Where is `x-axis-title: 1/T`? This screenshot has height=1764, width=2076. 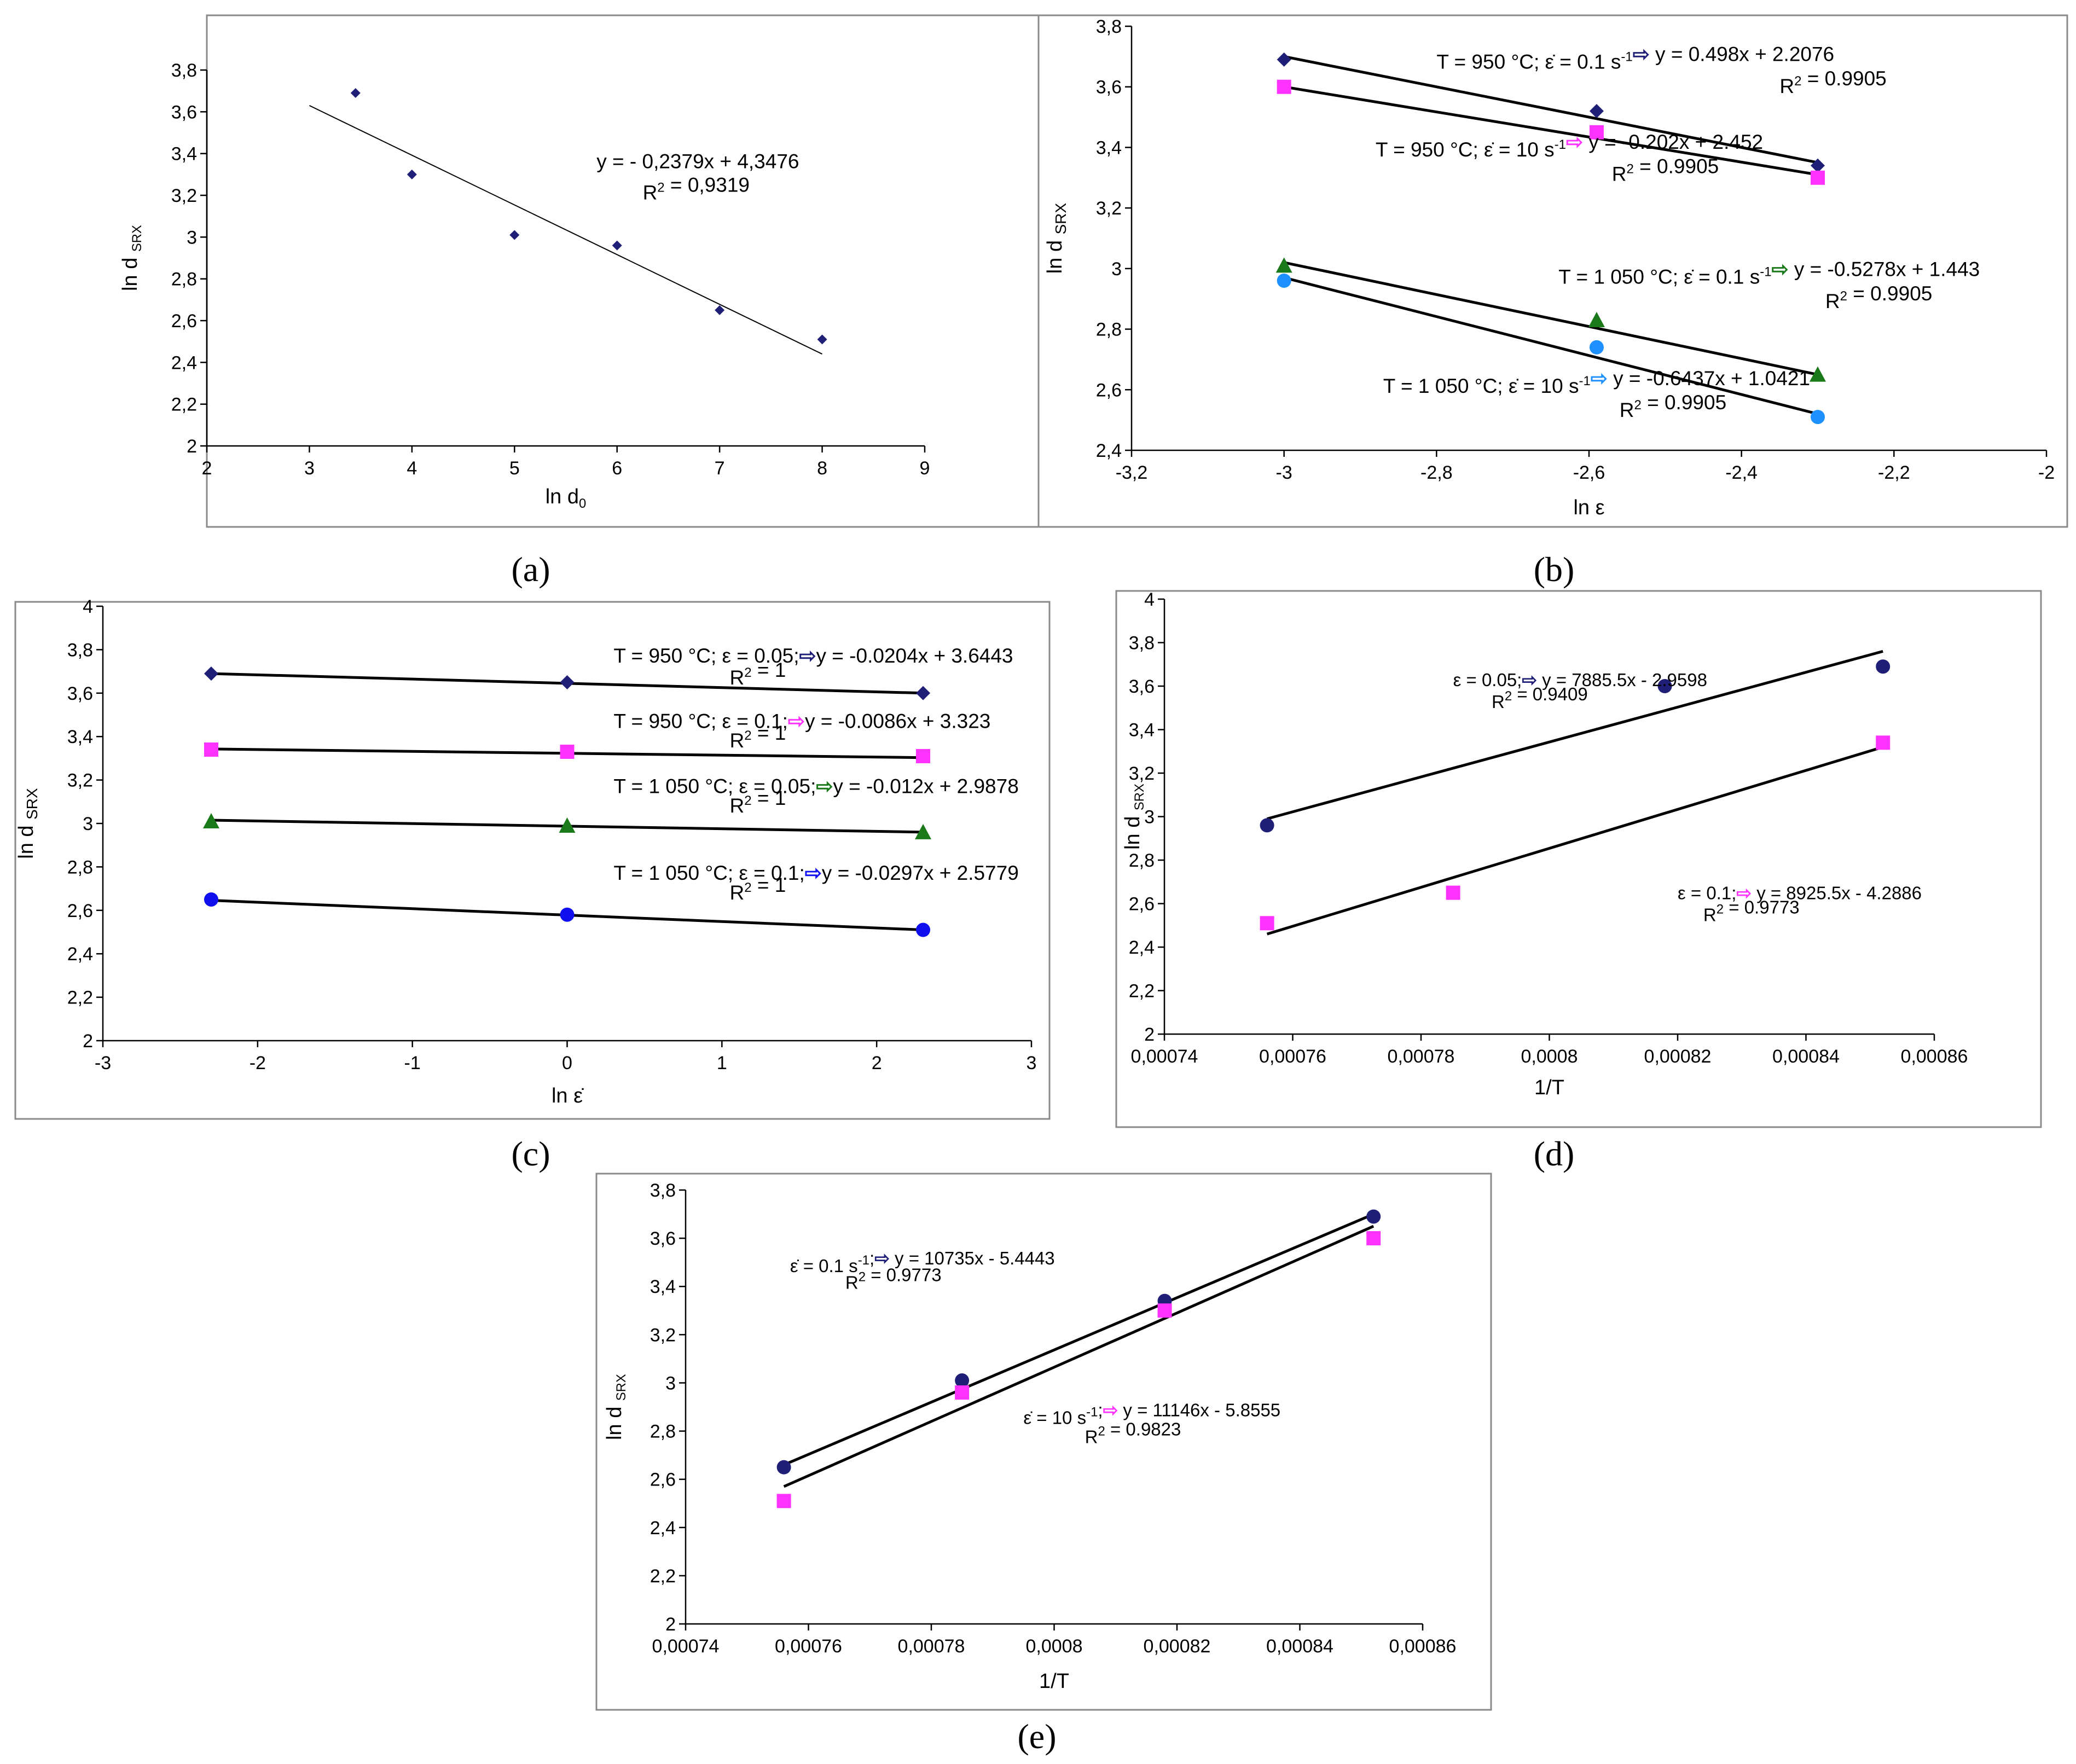
x-axis-title: 1/T is located at coordinates (1549, 1087).